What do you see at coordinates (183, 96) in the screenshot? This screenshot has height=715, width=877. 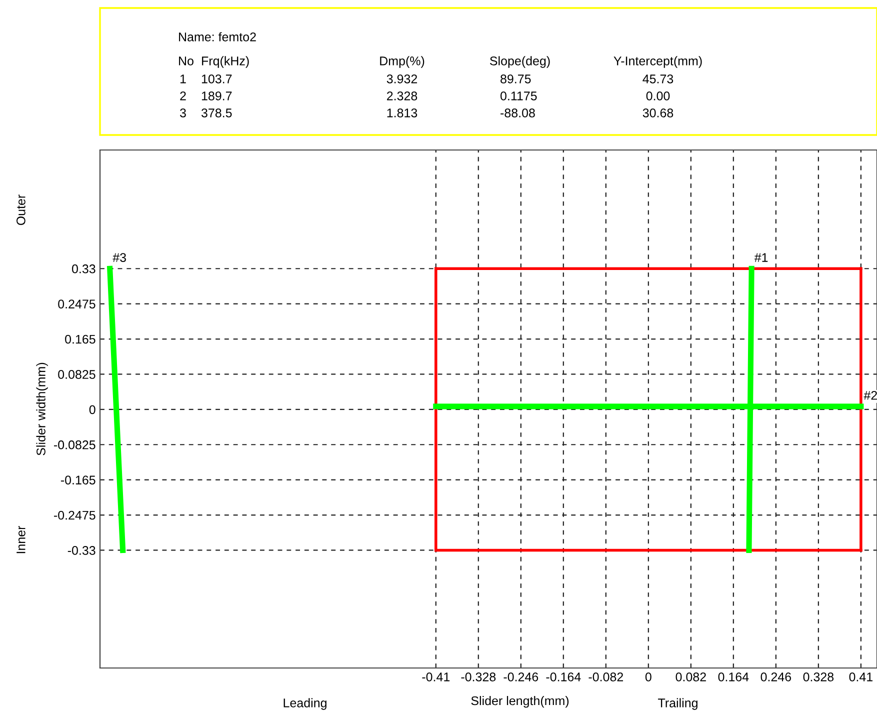 I see `text: 2` at bounding box center [183, 96].